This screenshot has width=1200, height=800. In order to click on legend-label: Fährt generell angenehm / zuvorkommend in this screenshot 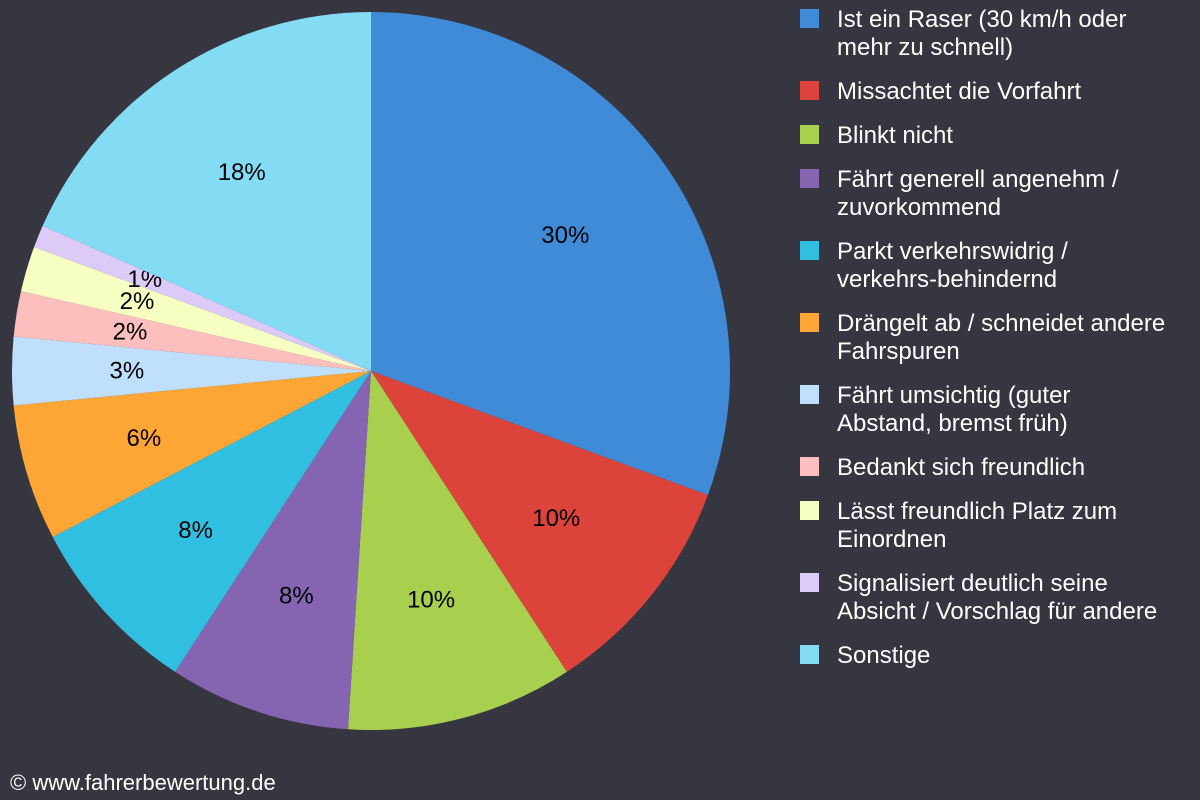, I will do `click(978, 193)`.